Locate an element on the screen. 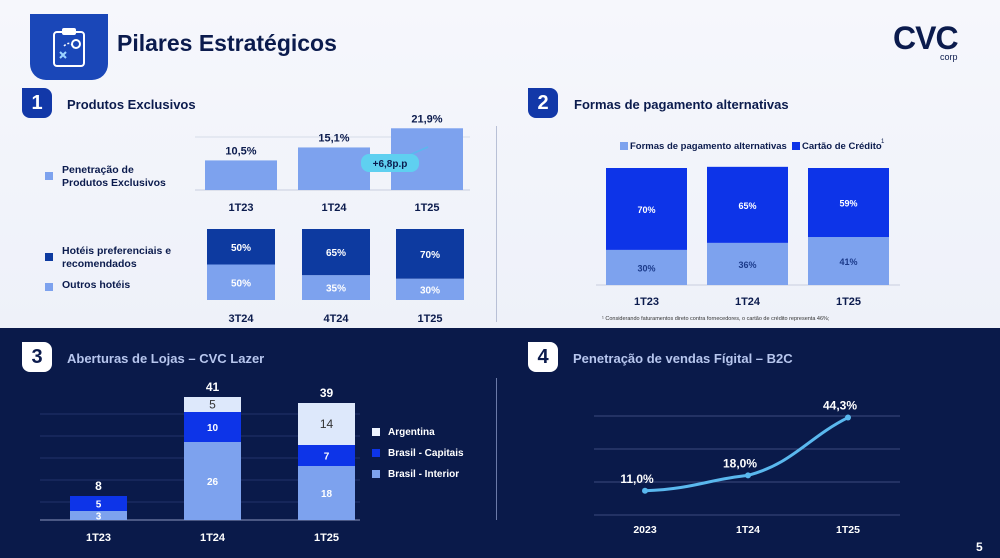 The height and width of the screenshot is (558, 1000). loj-label-1T23-1: 5 is located at coordinates (99, 505).